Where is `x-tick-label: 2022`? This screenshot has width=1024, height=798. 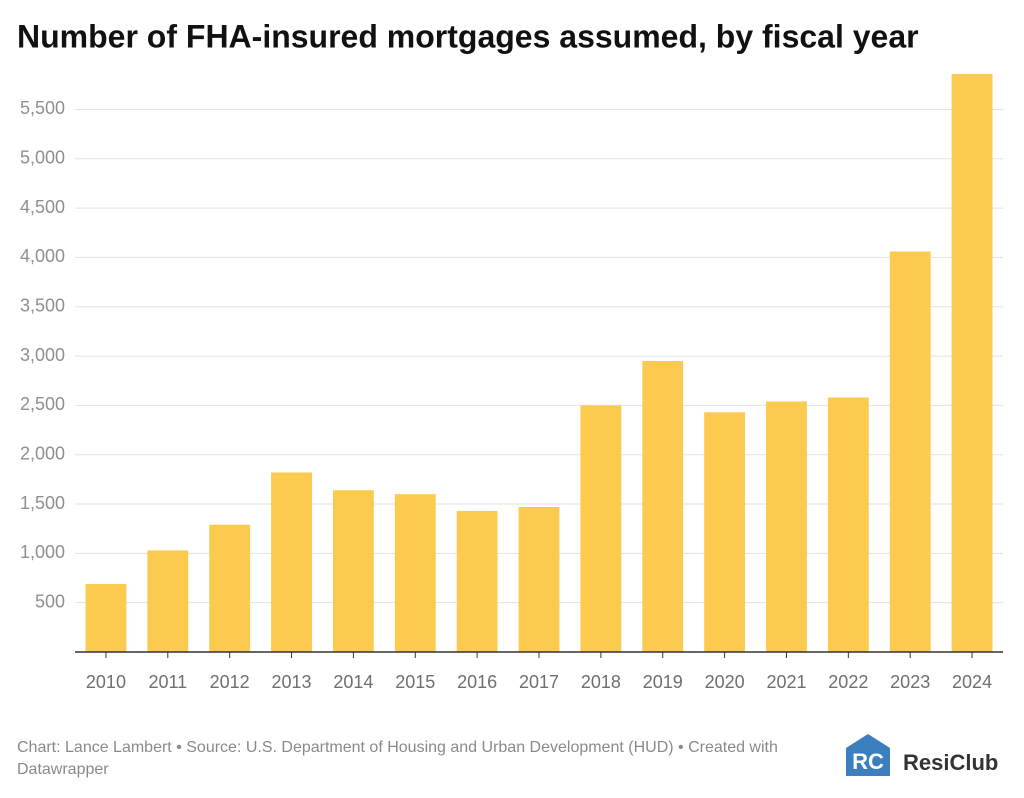 x-tick-label: 2022 is located at coordinates (848, 682).